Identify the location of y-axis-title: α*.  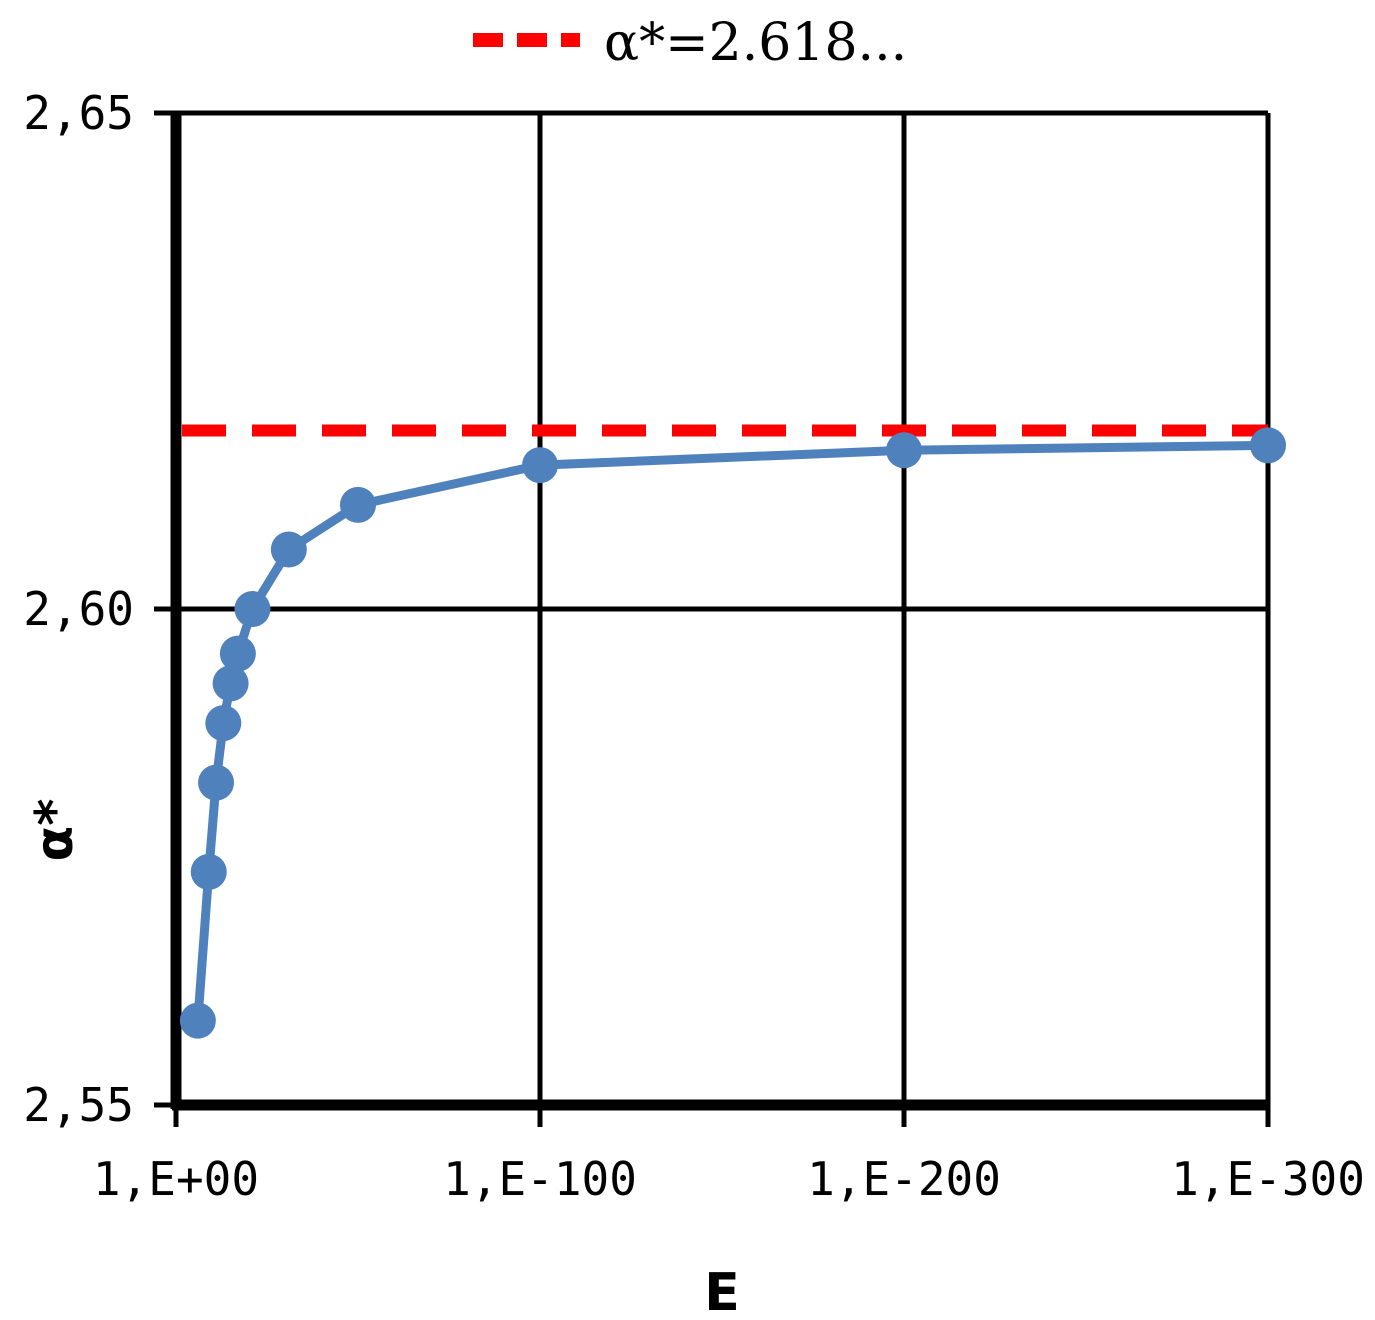
(55, 830).